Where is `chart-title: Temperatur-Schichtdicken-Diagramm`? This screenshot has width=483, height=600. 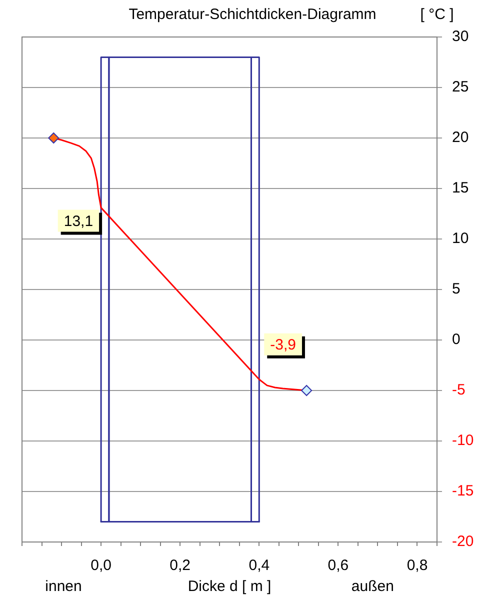
chart-title: Temperatur-Schichtdicken-Diagramm is located at coordinates (252, 15).